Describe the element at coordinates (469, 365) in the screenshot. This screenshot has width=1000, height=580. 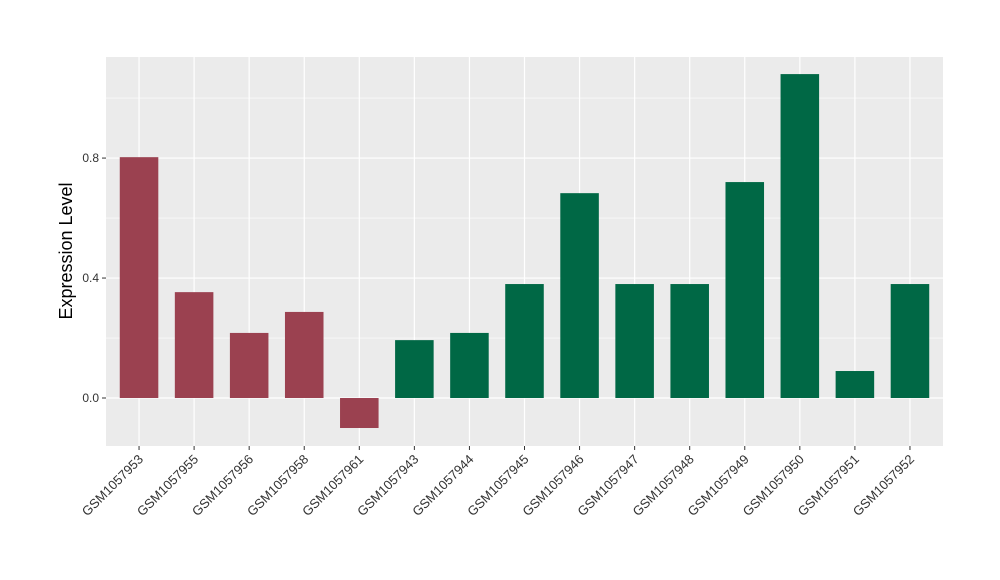
I see `bar-GSM1057944` at that location.